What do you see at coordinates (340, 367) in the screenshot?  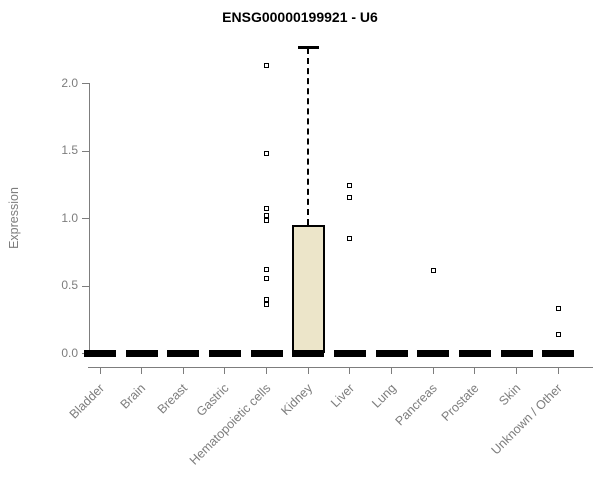 I see `x-axis-line` at bounding box center [340, 367].